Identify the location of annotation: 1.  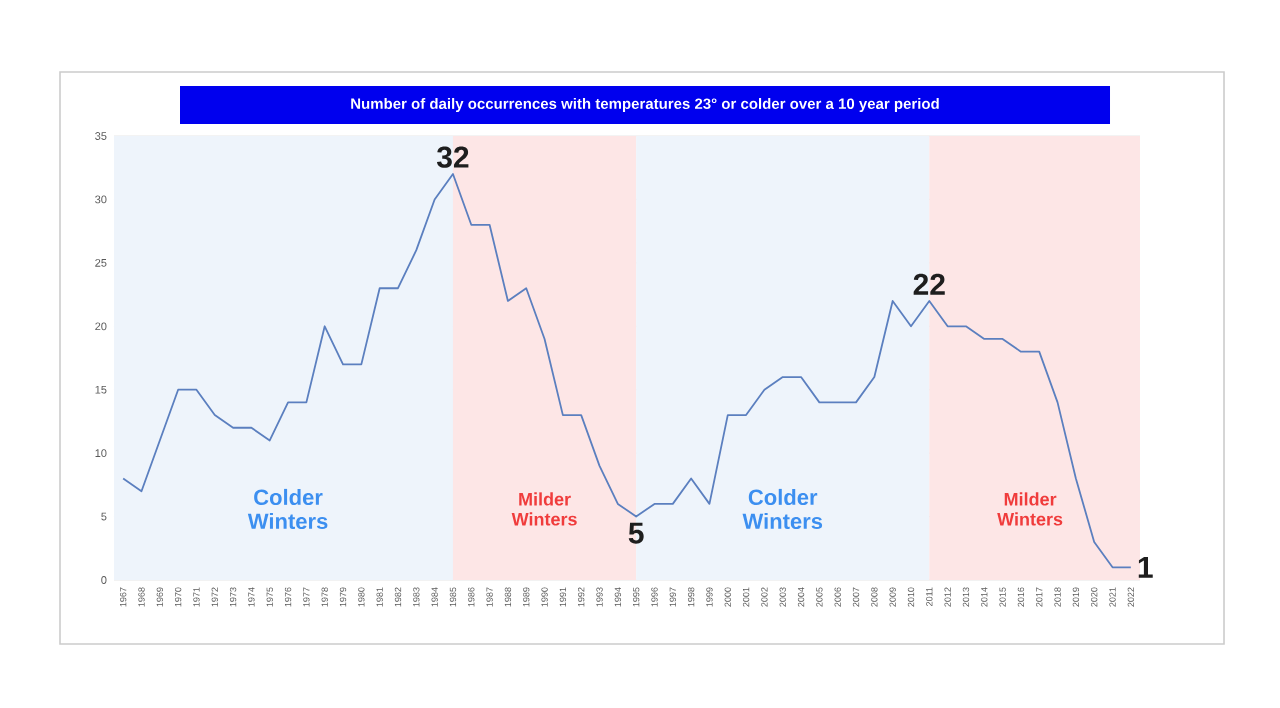
(1145, 567).